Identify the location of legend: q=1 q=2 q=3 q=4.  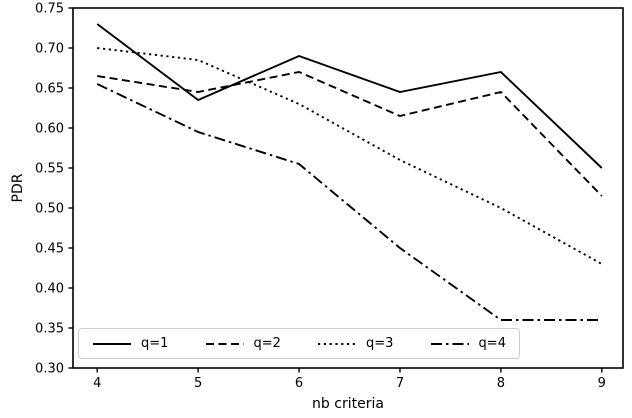
(299, 343).